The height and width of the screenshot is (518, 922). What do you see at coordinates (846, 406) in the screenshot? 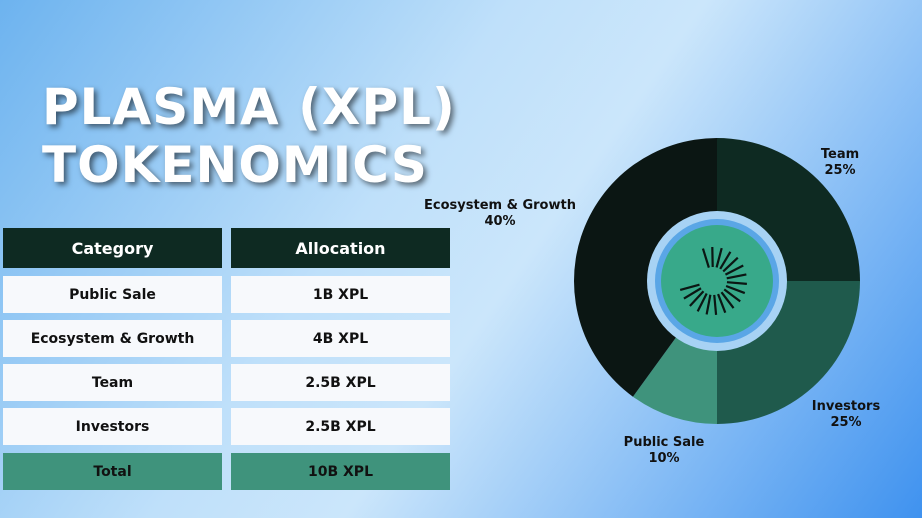
I see `slice-label: Investors` at bounding box center [846, 406].